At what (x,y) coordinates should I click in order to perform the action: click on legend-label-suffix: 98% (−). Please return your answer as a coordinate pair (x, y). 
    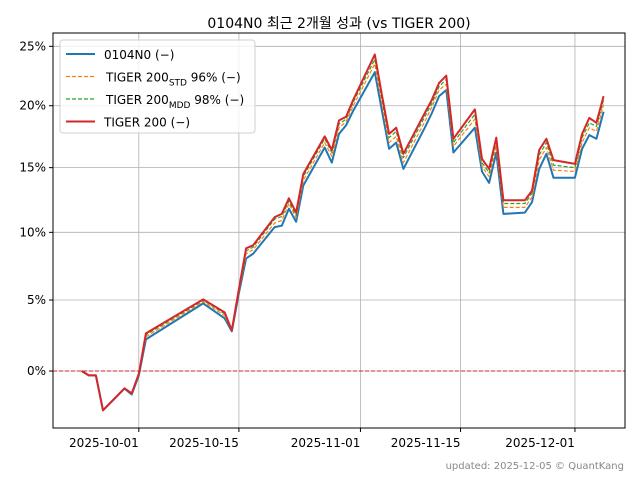
    Looking at the image, I should click on (217, 100).